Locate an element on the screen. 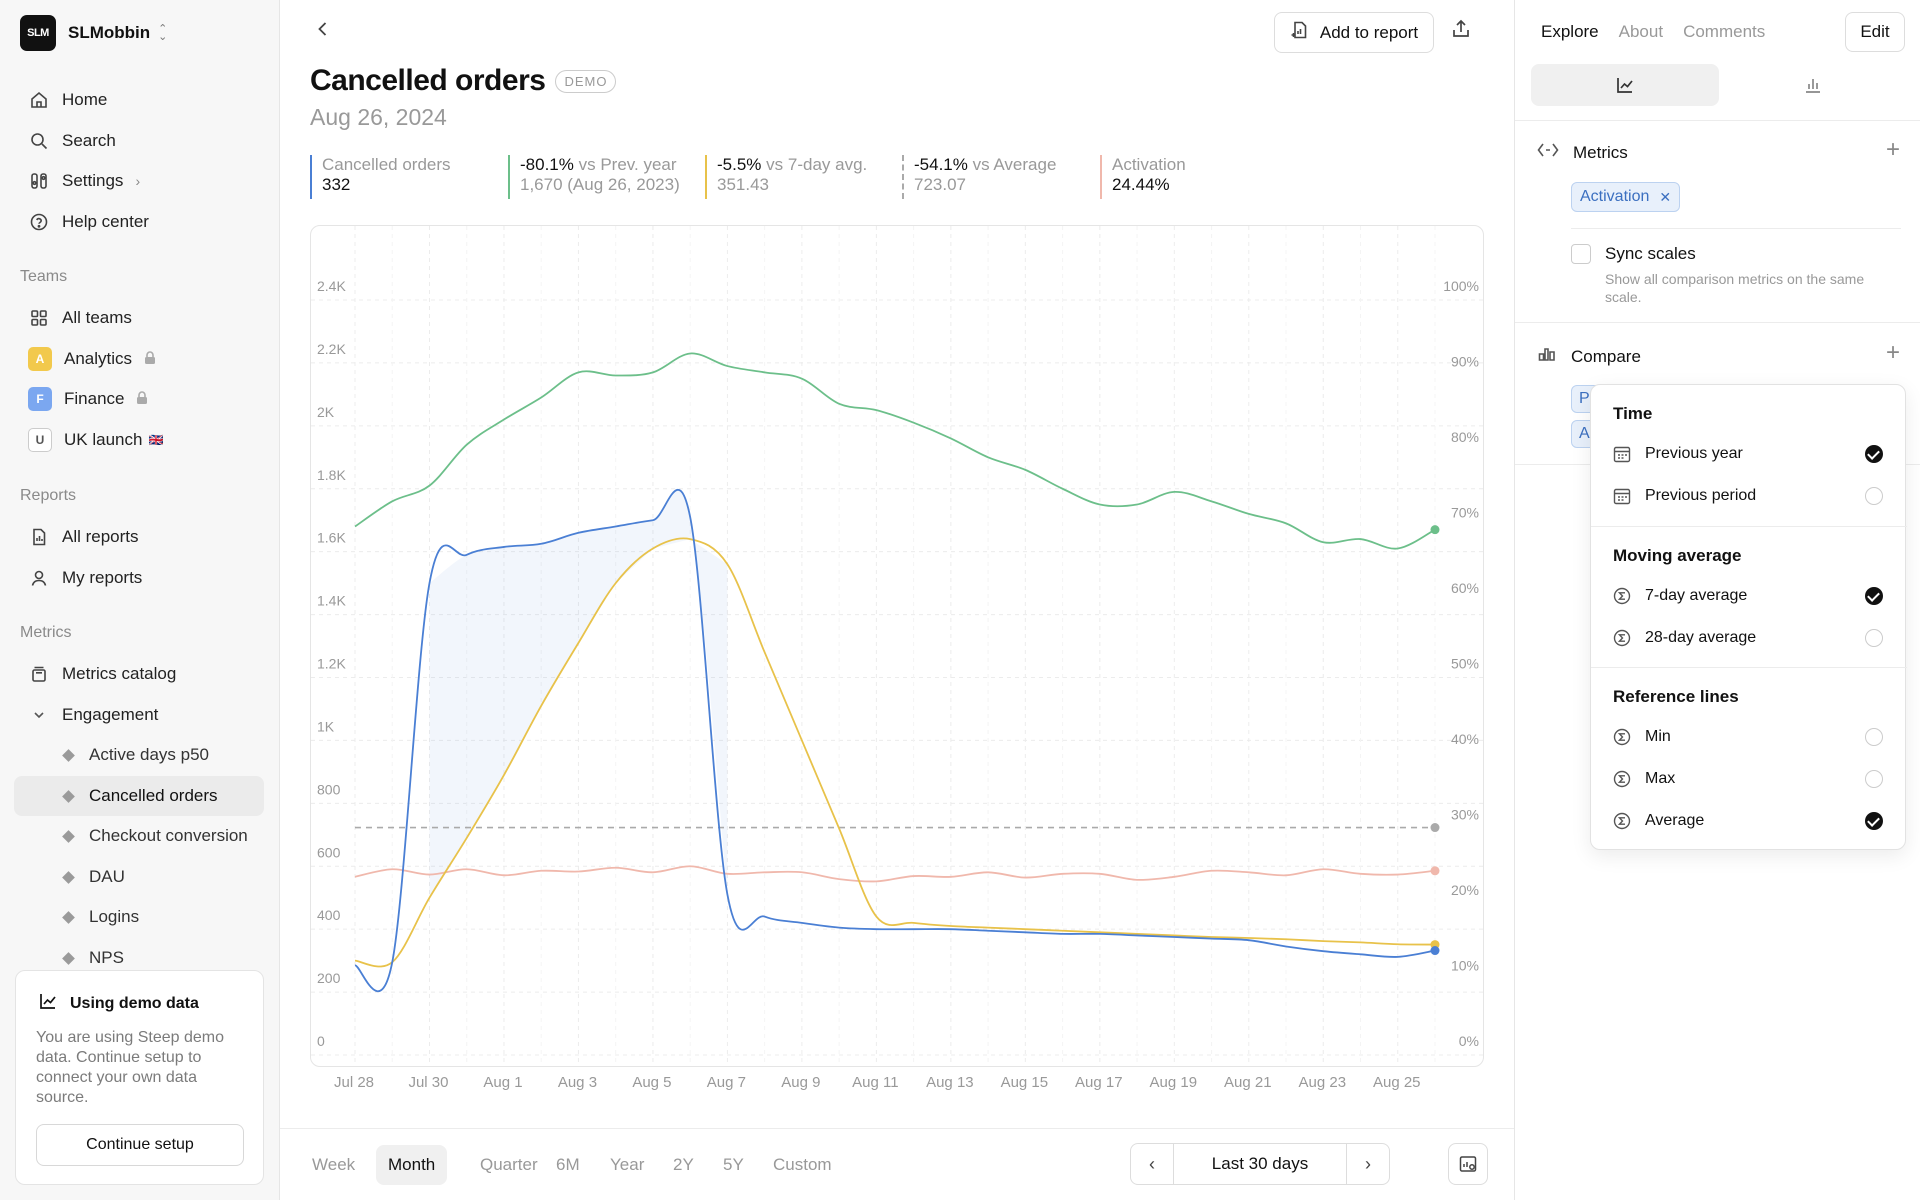 The image size is (1920, 1200). sidebar-item-engagement: Engagement is located at coordinates (139, 715).